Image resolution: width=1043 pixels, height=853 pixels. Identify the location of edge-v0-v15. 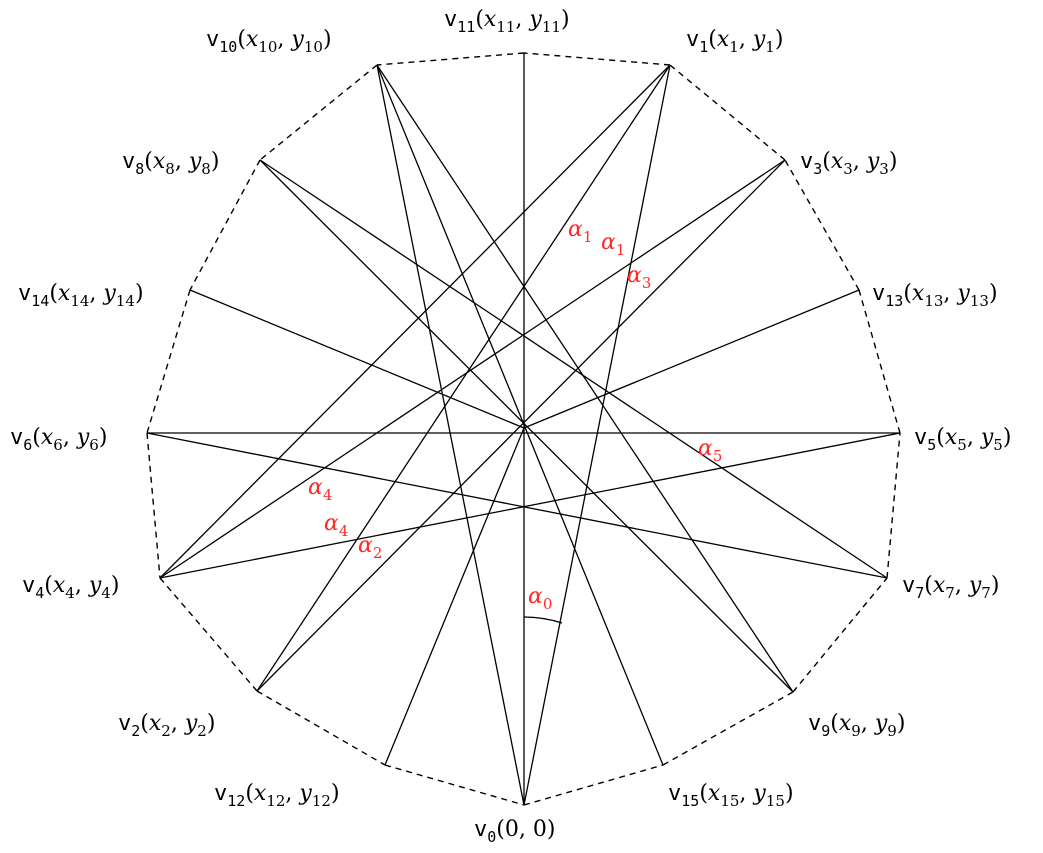
(593, 785).